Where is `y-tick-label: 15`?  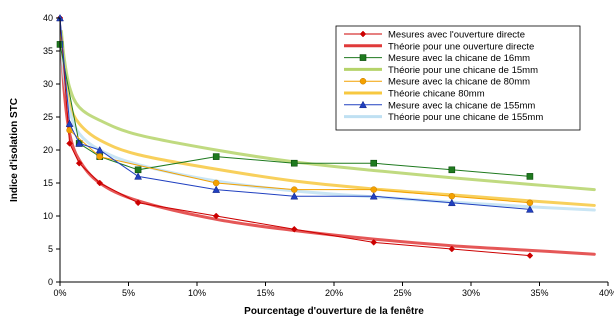
y-tick-label: 15 is located at coordinates (48, 183).